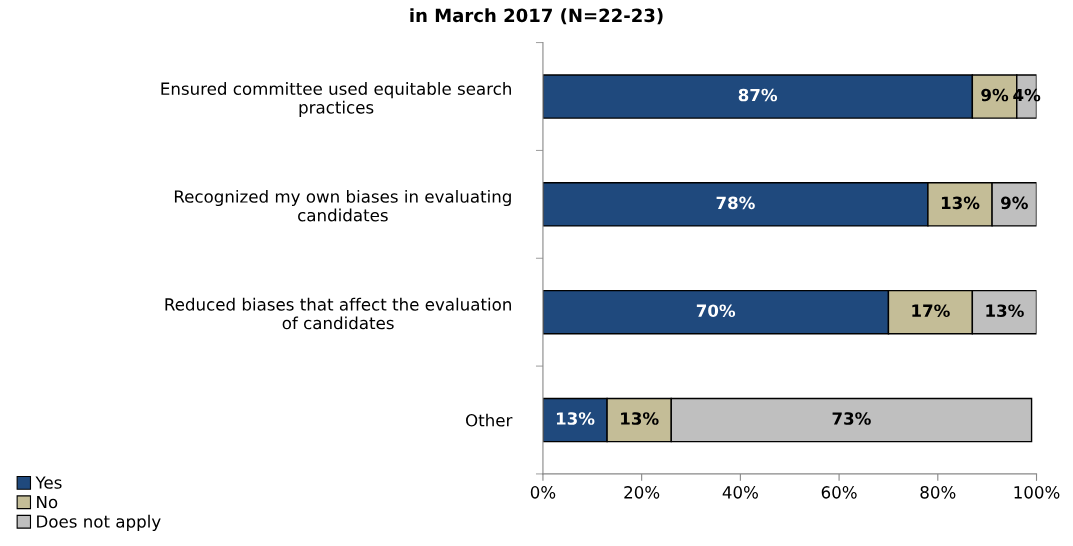  Describe the element at coordinates (735, 203) in the screenshot. I see `data-label: 78%` at that location.